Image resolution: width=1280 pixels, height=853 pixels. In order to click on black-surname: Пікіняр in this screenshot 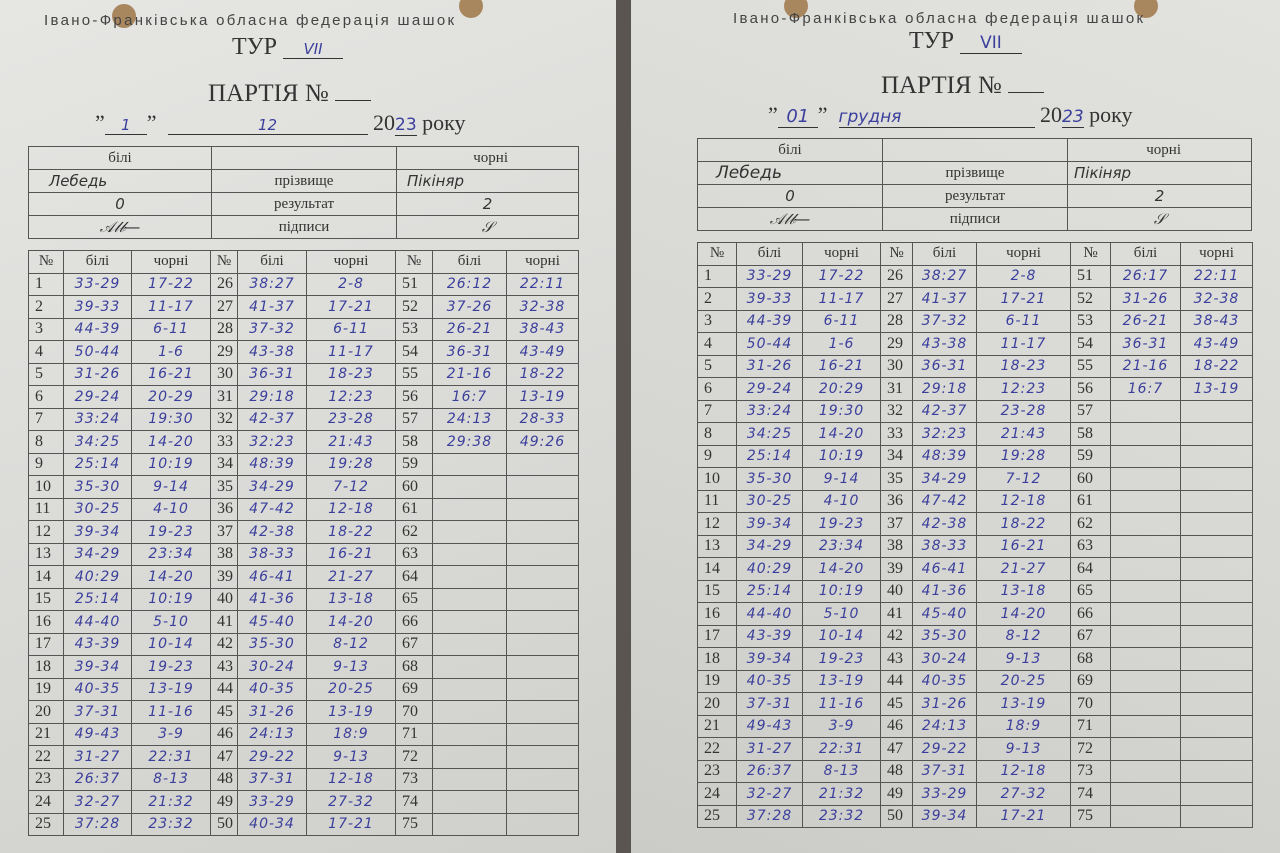, I will do `click(487, 181)`.